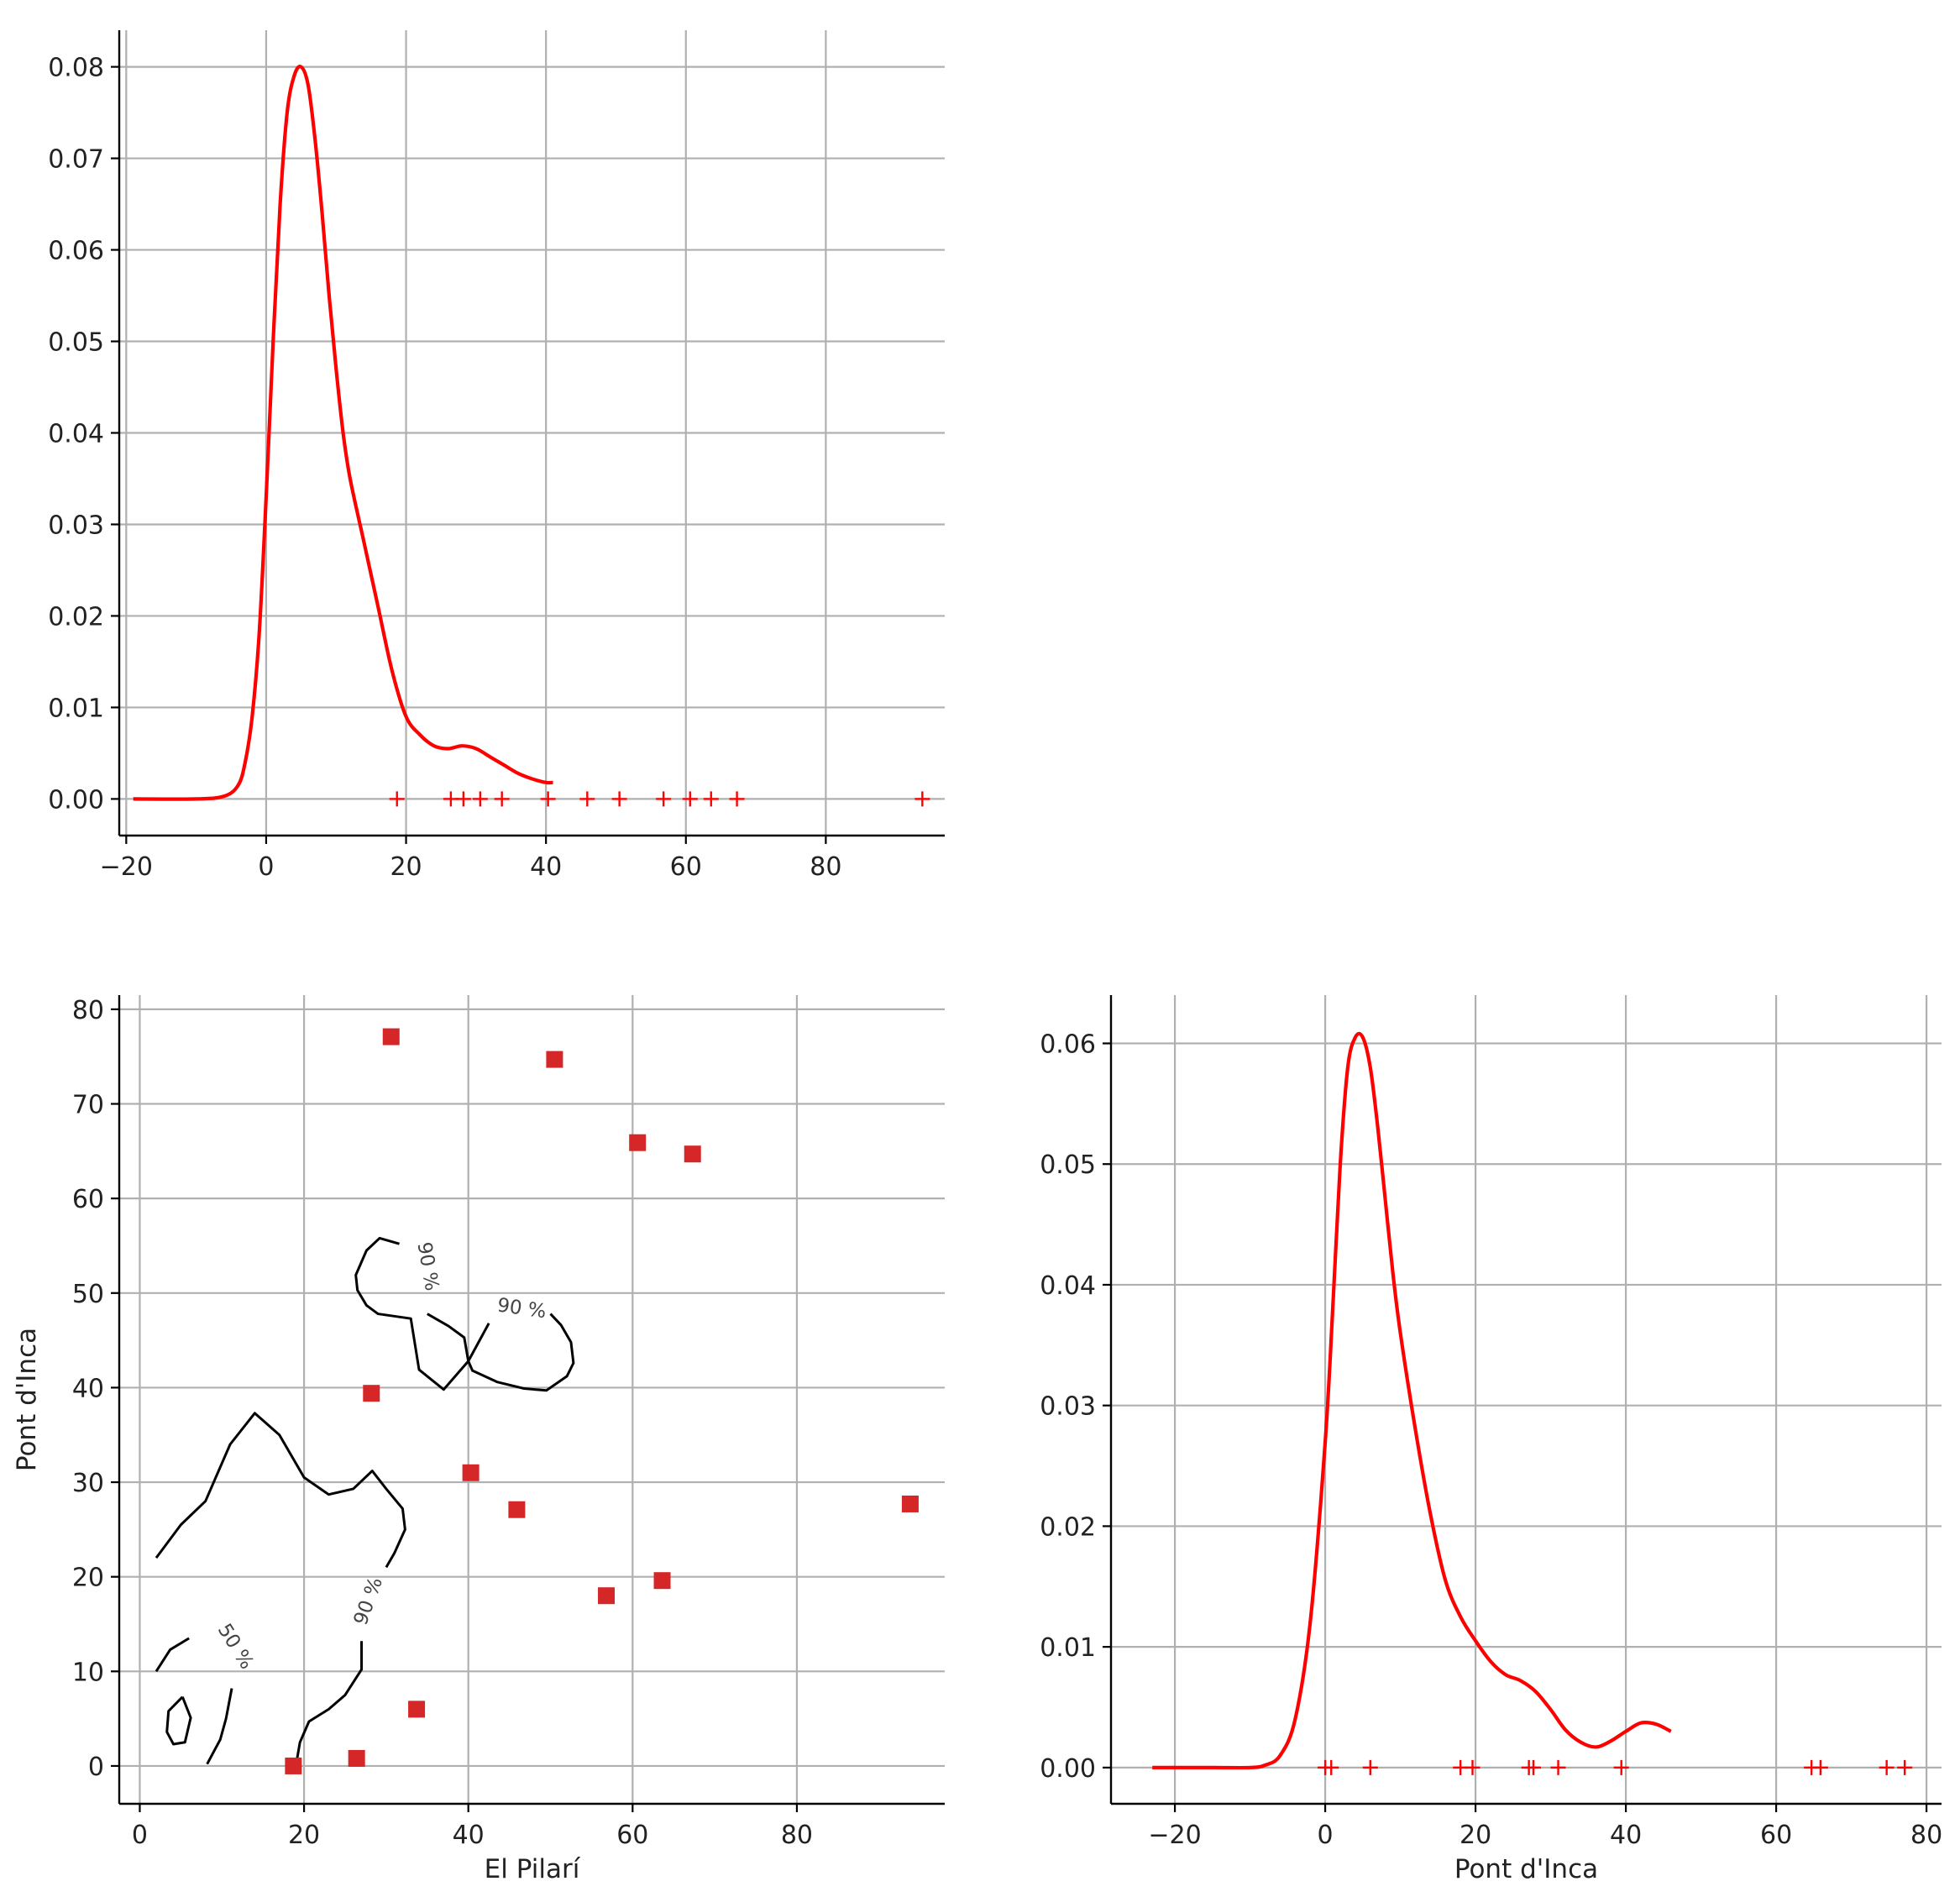 The height and width of the screenshot is (1897, 1960). I want to click on y-axis-label: Pont d'Inca, so click(27, 1399).